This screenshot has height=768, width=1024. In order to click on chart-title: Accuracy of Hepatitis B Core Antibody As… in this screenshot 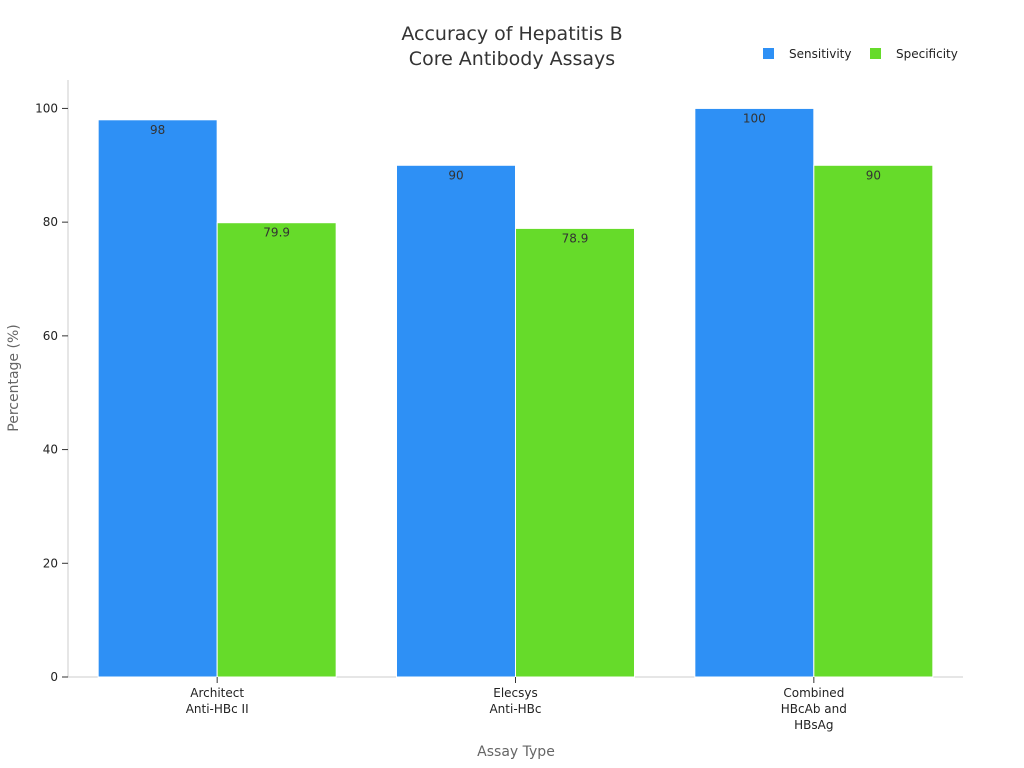, I will do `click(511, 46)`.